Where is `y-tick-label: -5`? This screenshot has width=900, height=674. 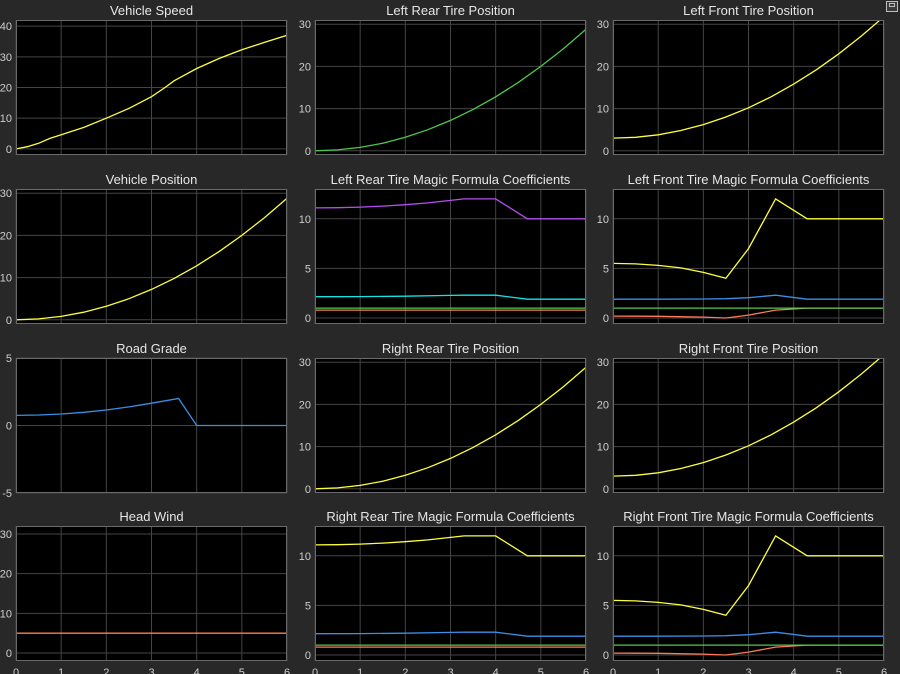 y-tick-label: -5 is located at coordinates (7, 494).